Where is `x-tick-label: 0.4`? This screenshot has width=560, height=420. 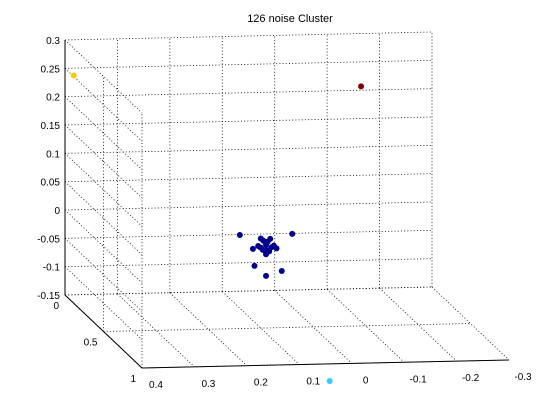
x-tick-label: 0.4 is located at coordinates (156, 385).